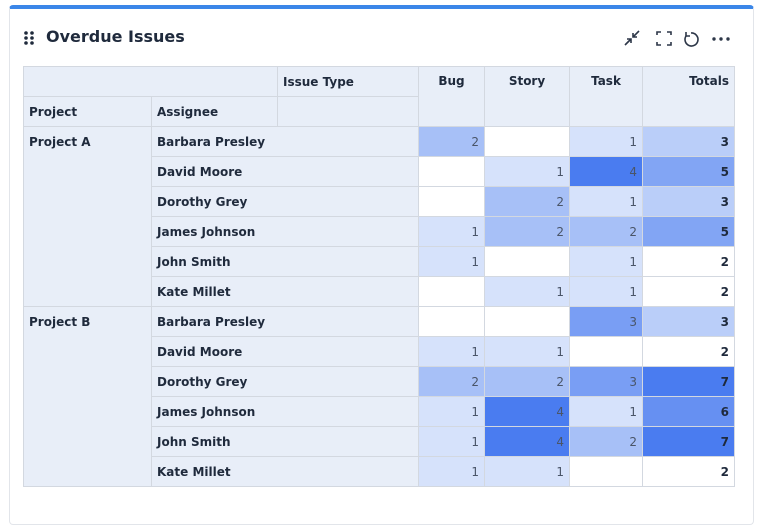  What do you see at coordinates (677, 38) in the screenshot?
I see `toolbar` at bounding box center [677, 38].